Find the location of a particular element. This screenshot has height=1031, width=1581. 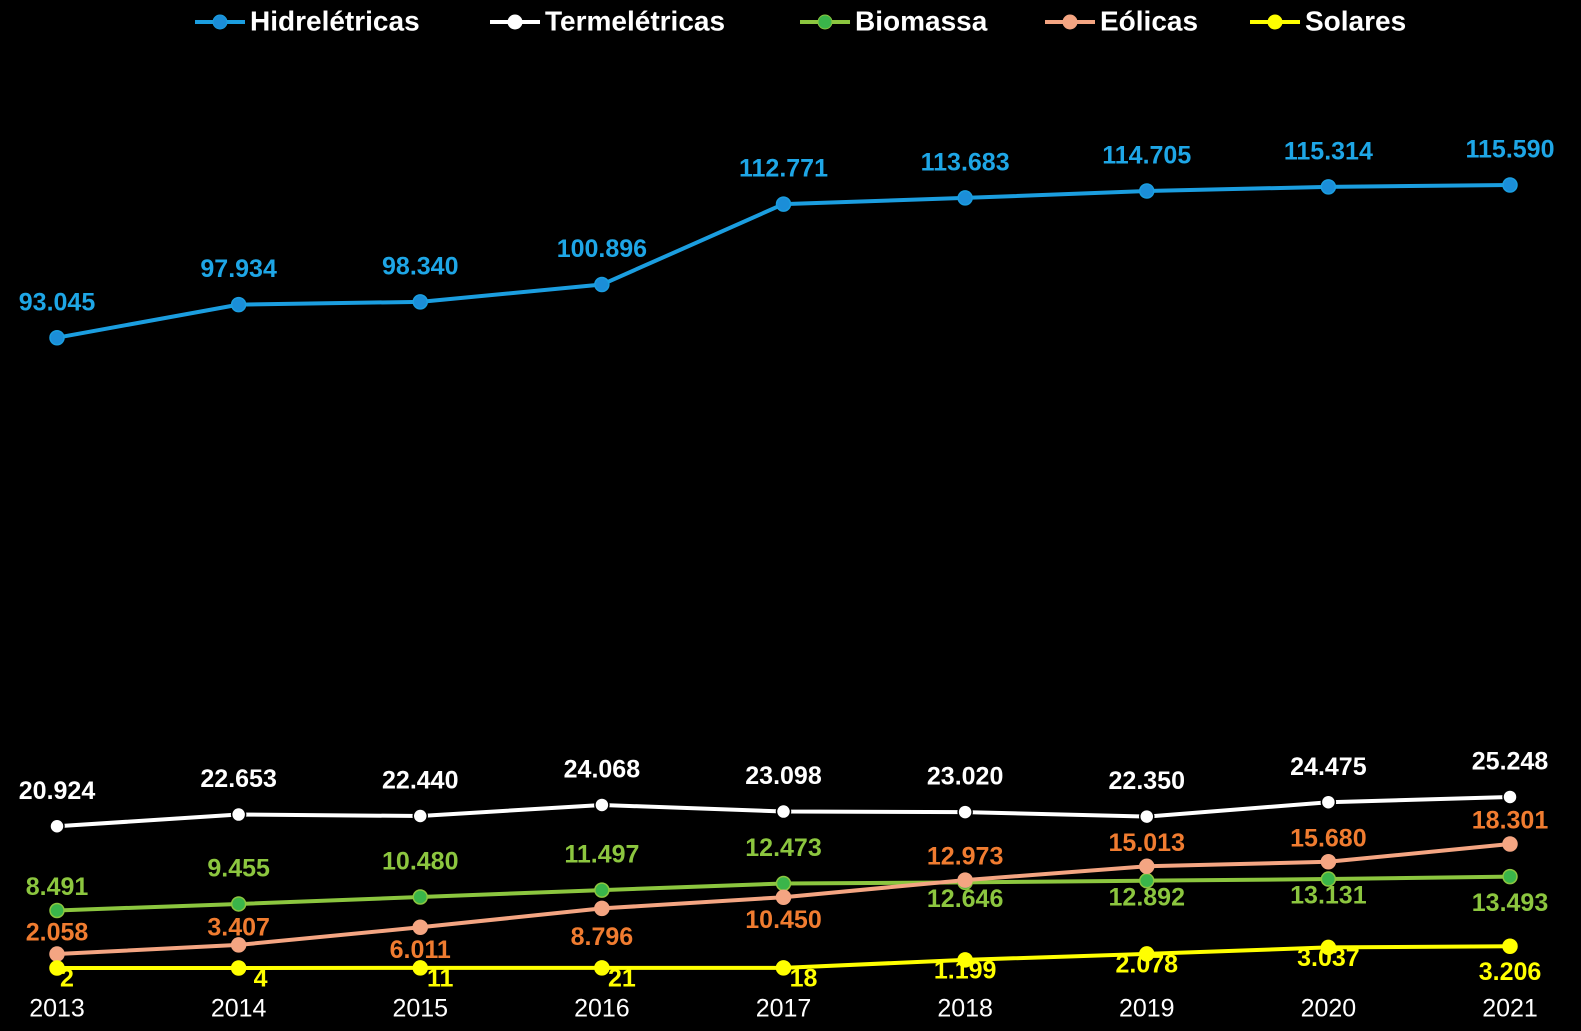

data-label: 23.098 is located at coordinates (783, 776).